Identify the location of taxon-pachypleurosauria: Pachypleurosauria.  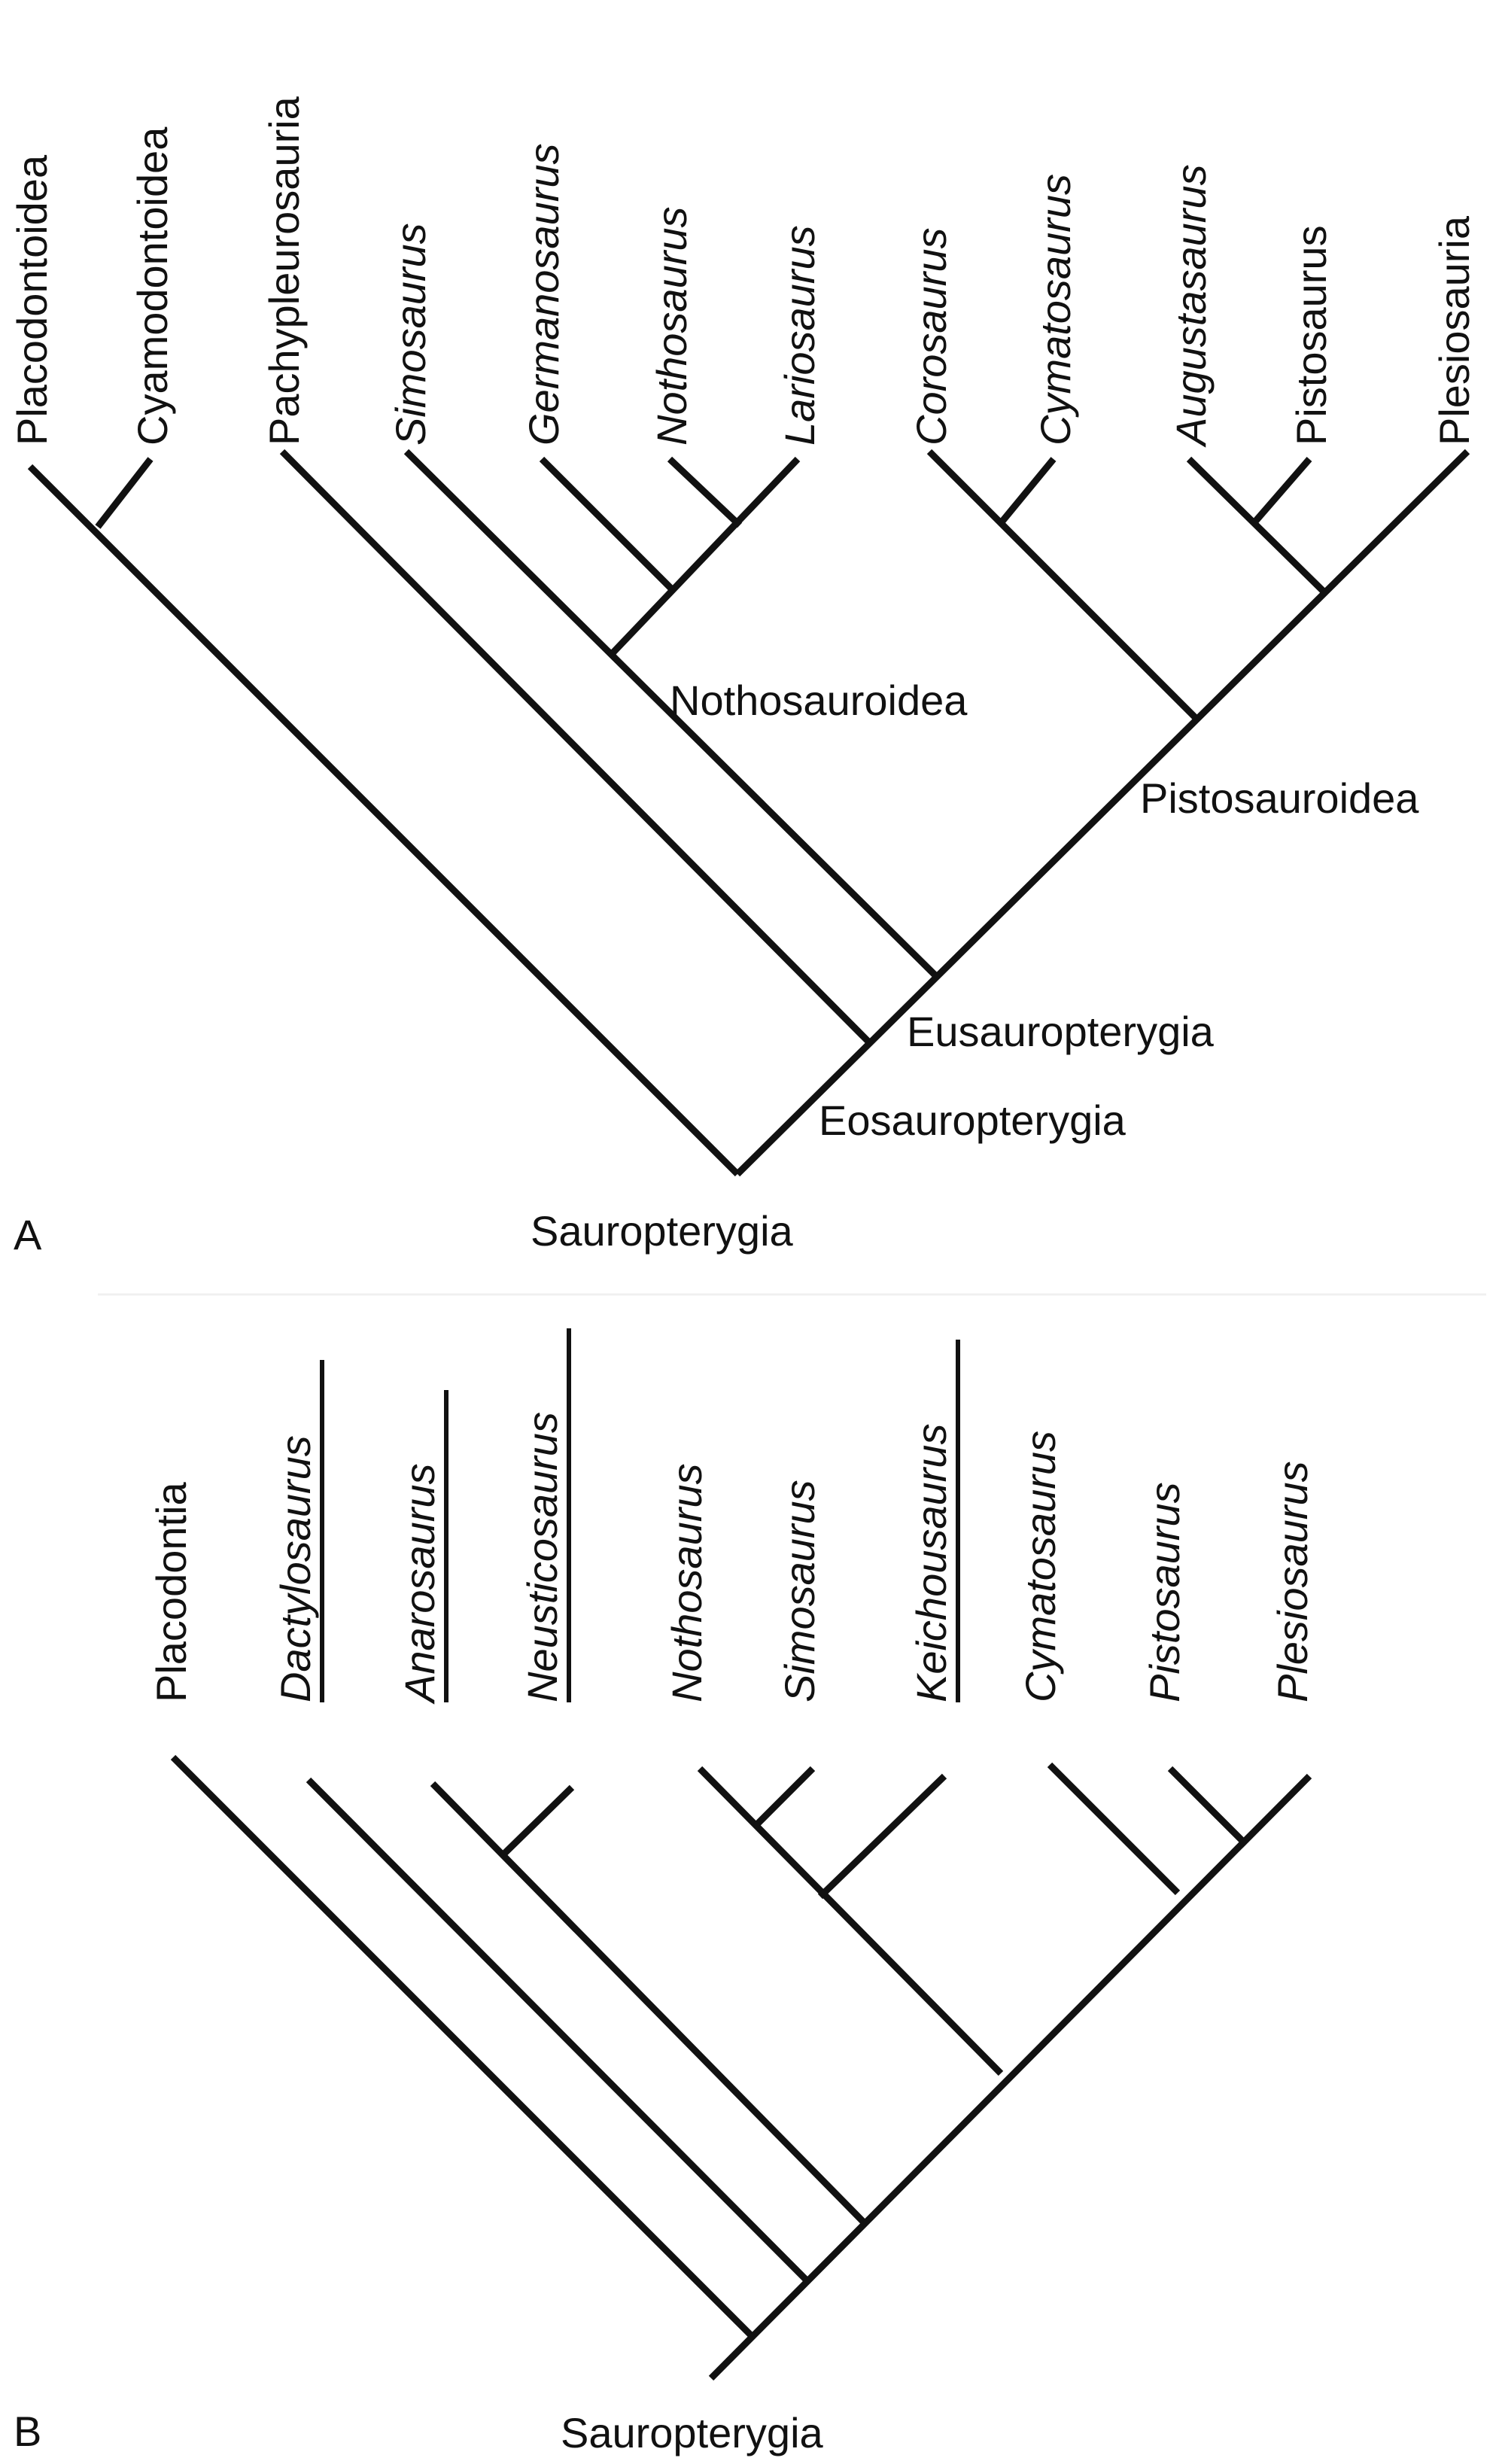
(284, 271).